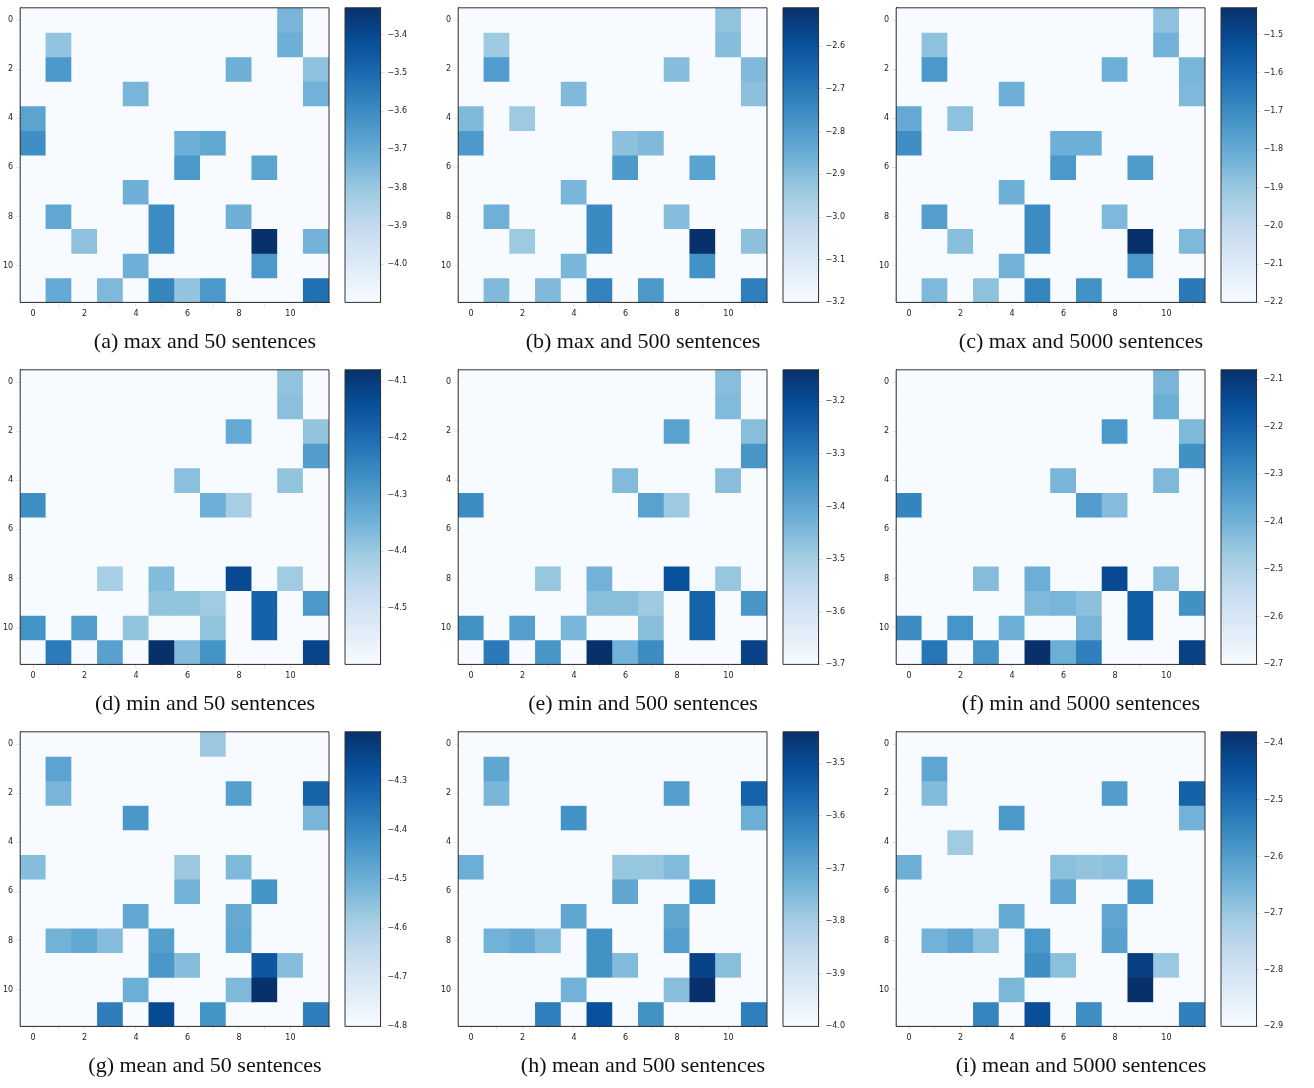  Describe the element at coordinates (1081, 1065) in the screenshot. I see `text: (i) mean and 5000 sentences` at that location.